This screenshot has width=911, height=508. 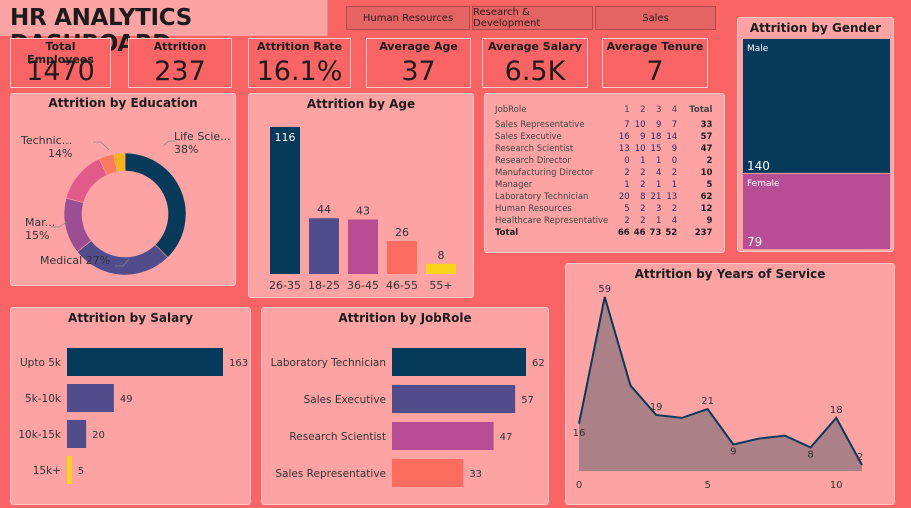 What do you see at coordinates (579, 485) in the screenshot?
I see `x-tick-label: 0` at bounding box center [579, 485].